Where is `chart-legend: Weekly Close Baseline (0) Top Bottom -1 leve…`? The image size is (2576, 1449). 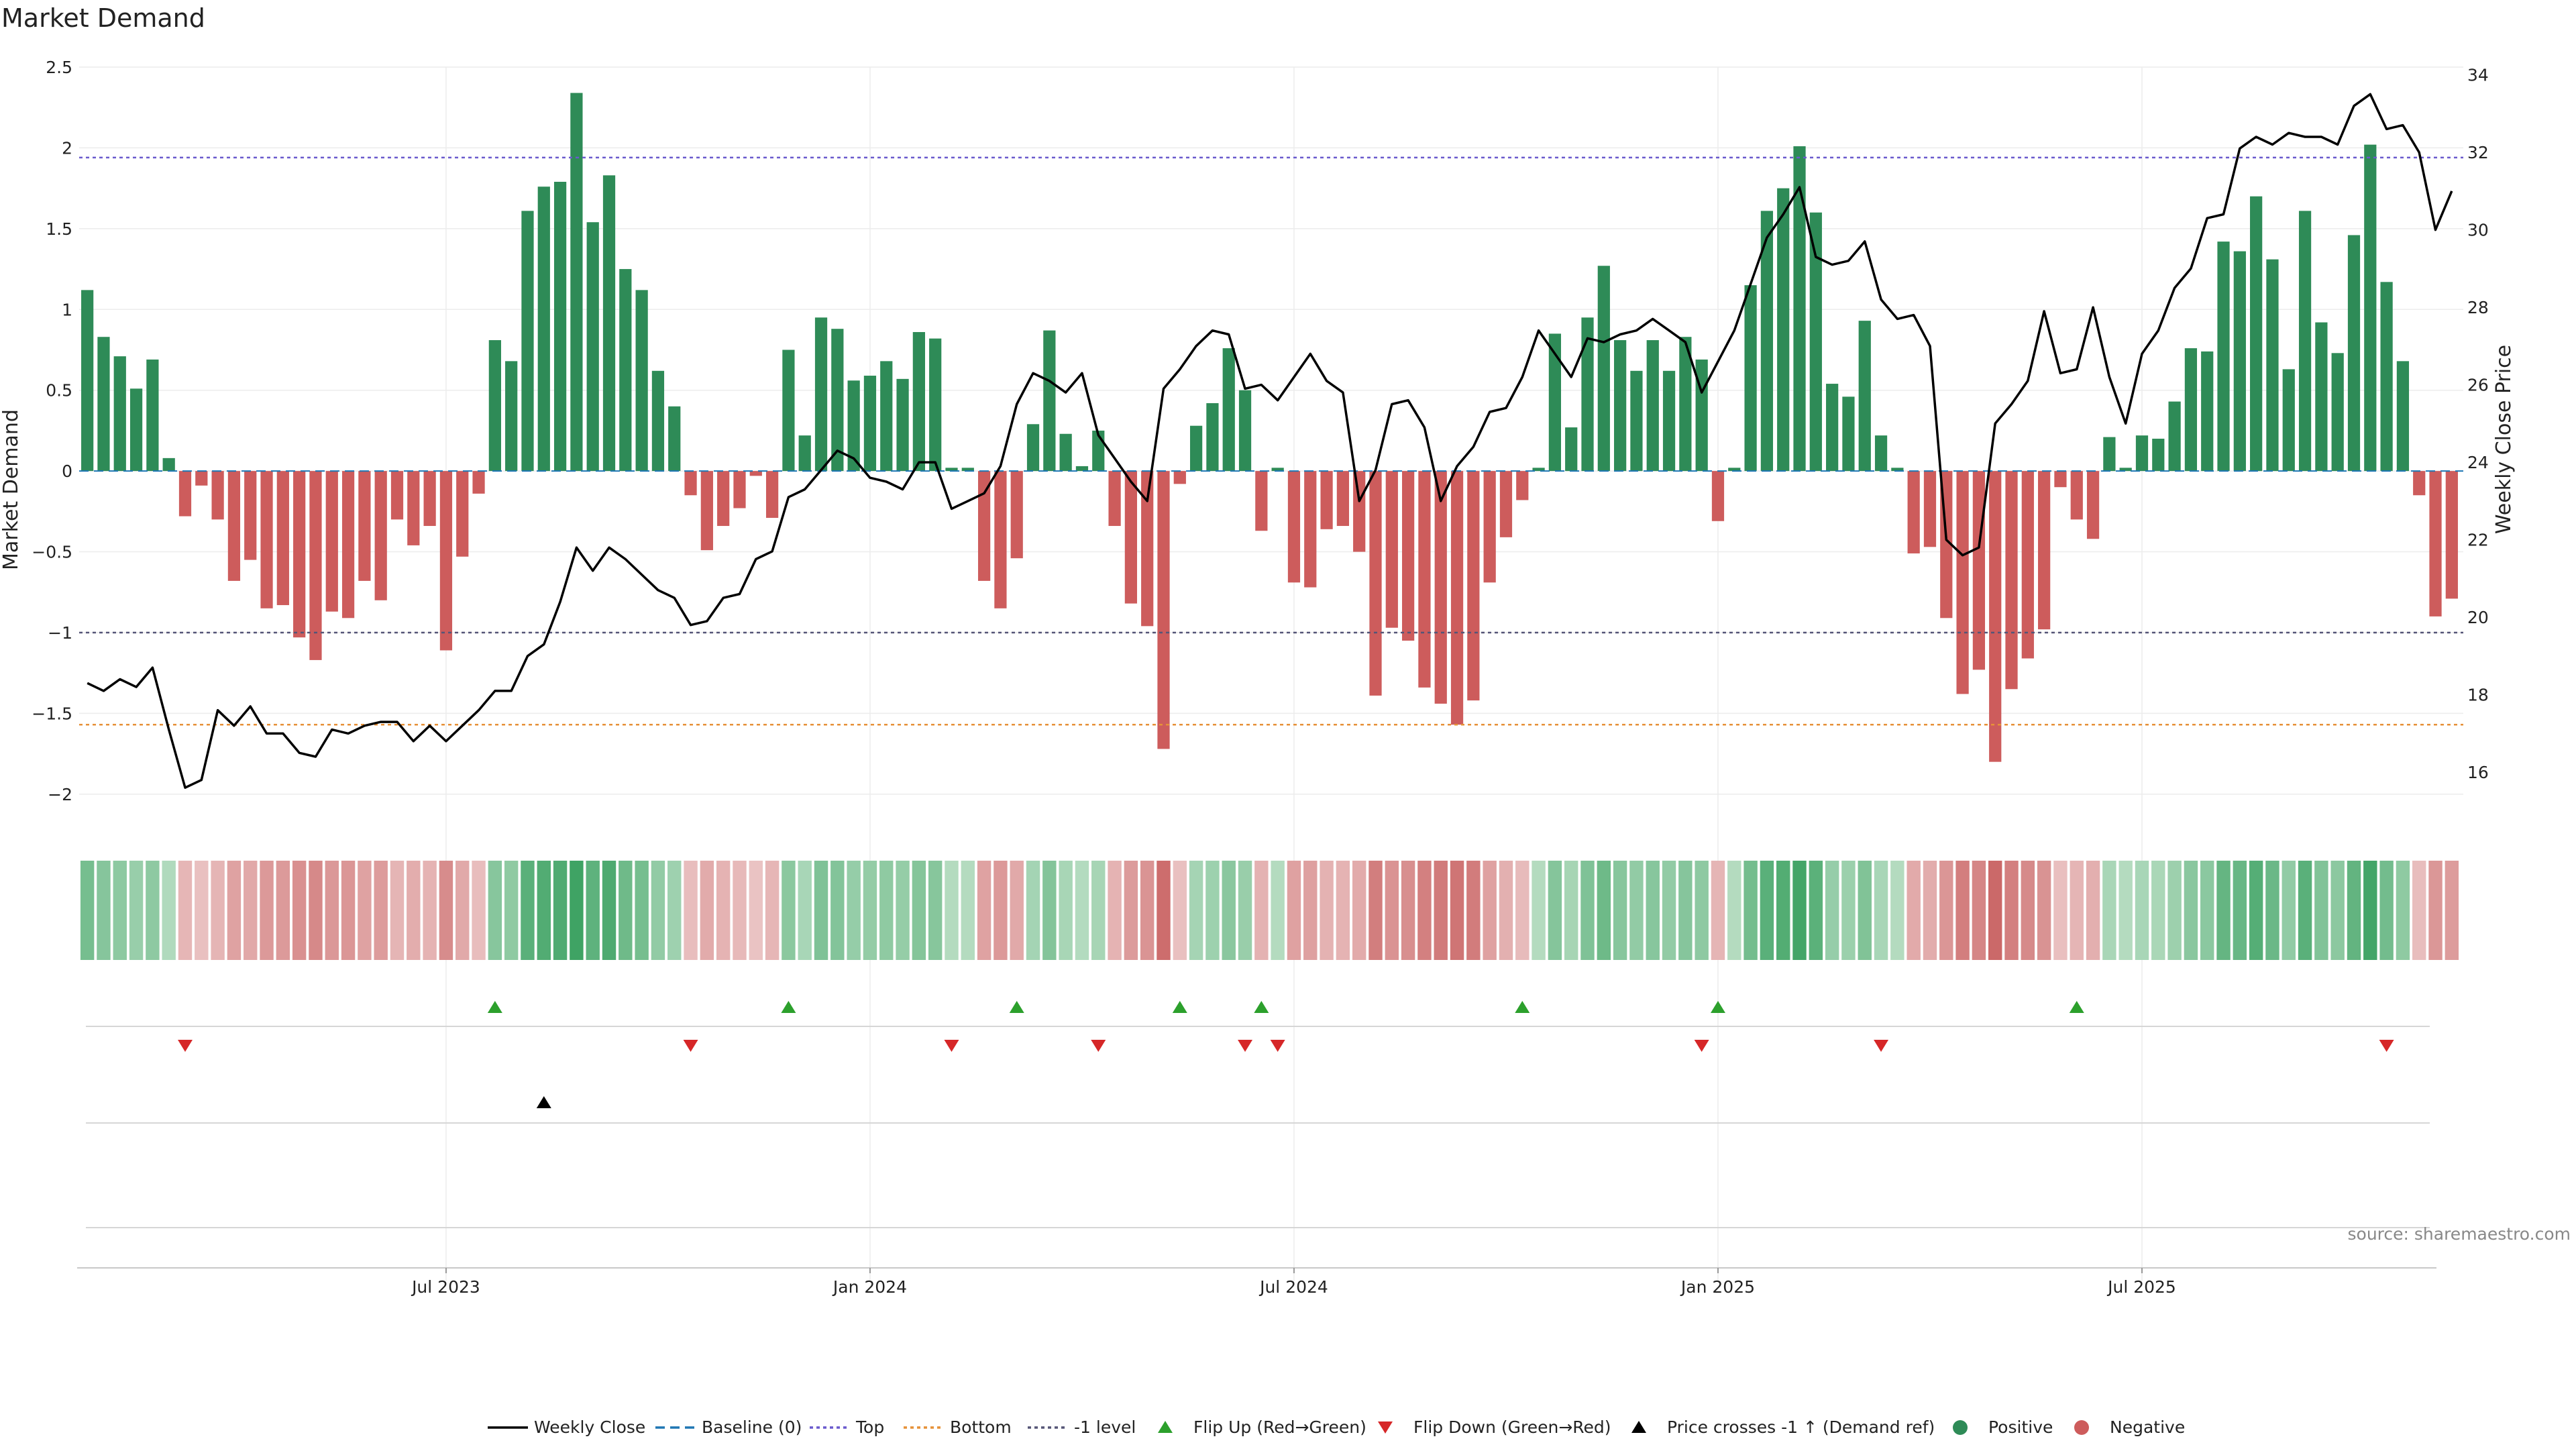 chart-legend: Weekly Close Baseline (0) Top Bottom -1 leve… is located at coordinates (1336, 1427).